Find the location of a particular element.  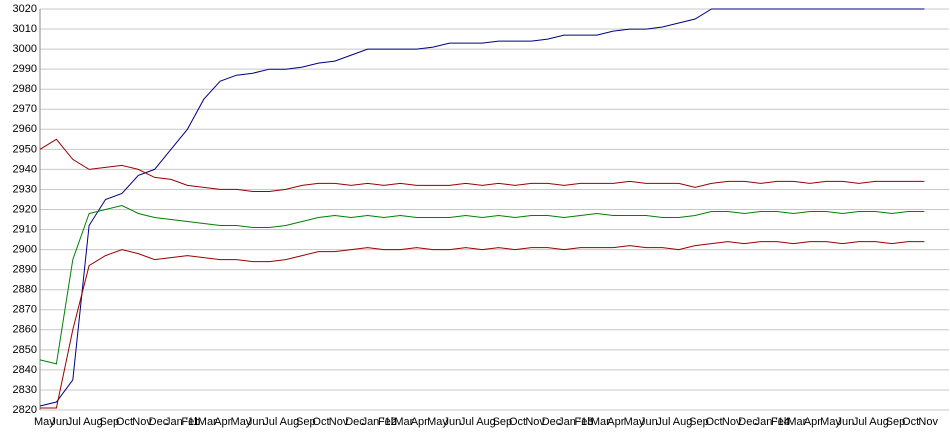

y-tick-label: 3020 is located at coordinates (25, 9).